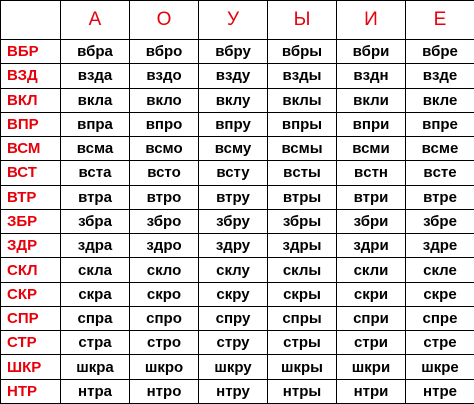 The image size is (474, 404). I want to click on syllable-cell: здро, so click(164, 246).